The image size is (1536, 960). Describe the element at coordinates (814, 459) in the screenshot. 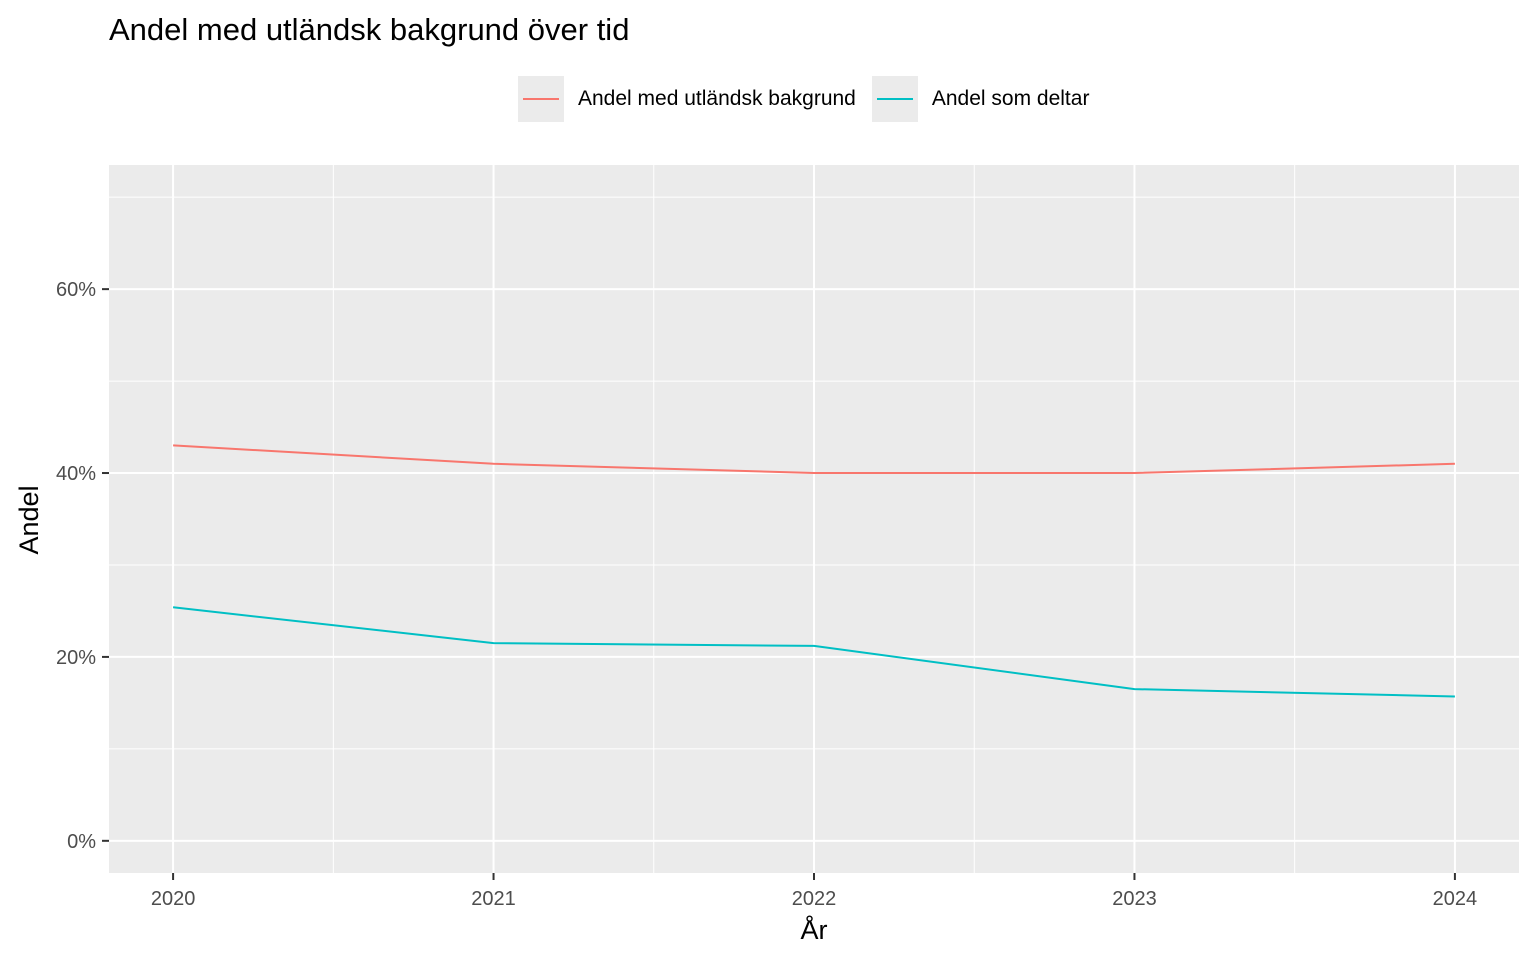

I see `series-line-utlandsk-bakgrund` at that location.